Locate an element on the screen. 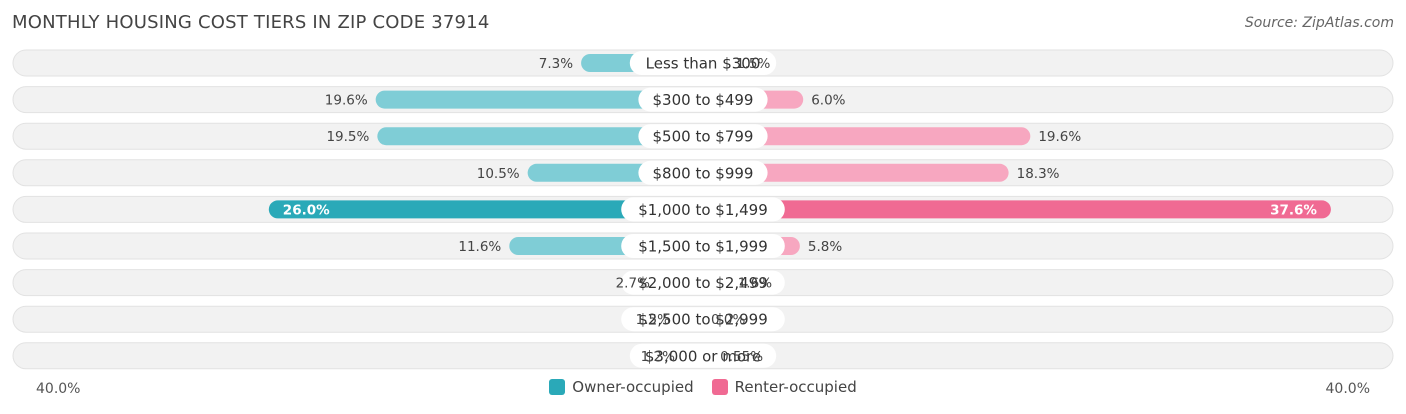 The height and width of the screenshot is (414, 1406). renter-value-label: 37.6% is located at coordinates (1293, 210).